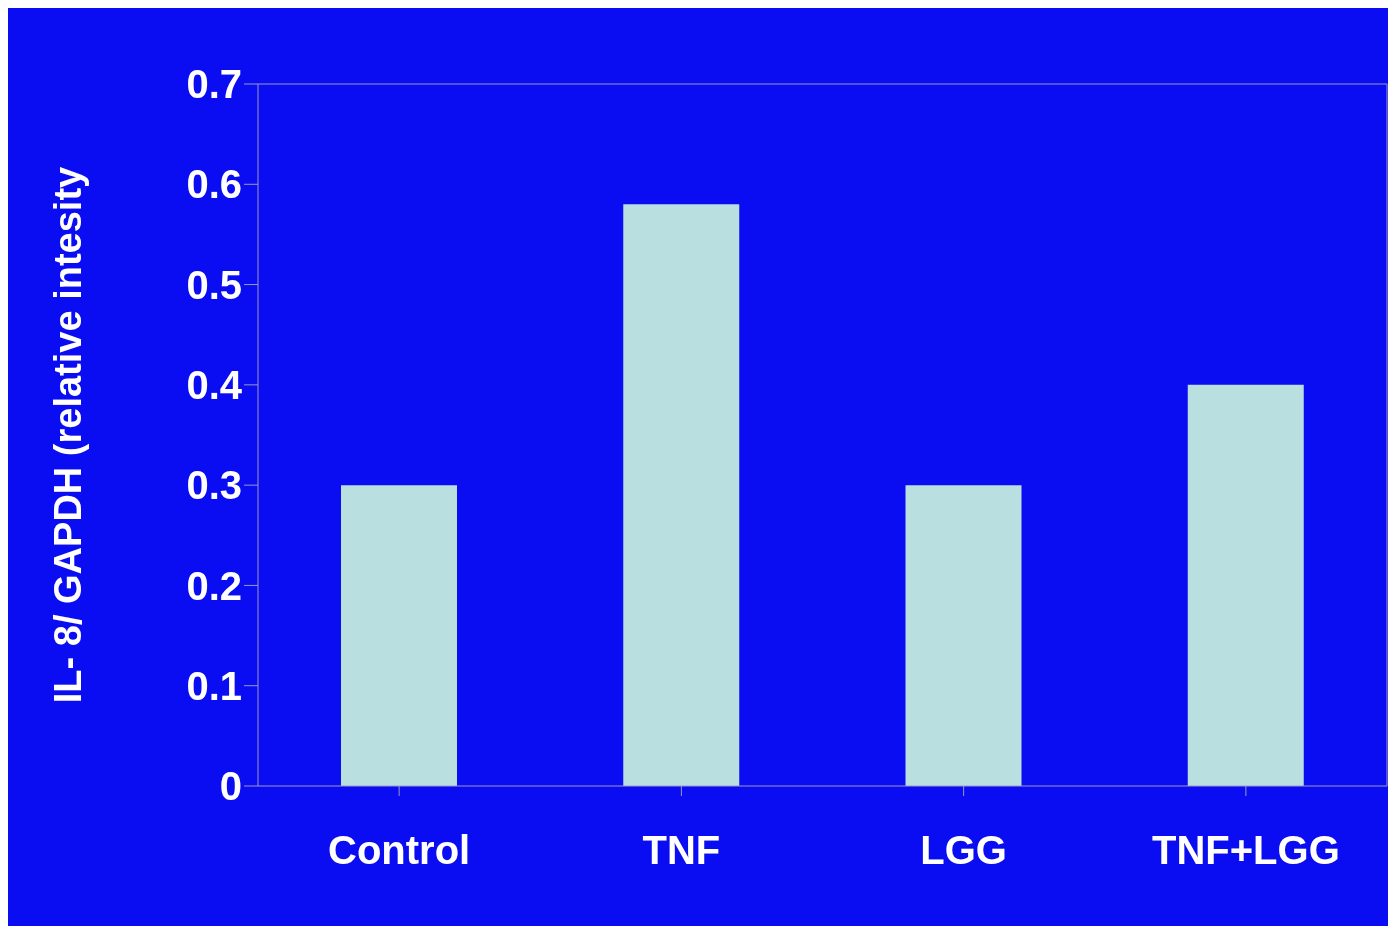  What do you see at coordinates (214, 685) in the screenshot?
I see `y-tick-label: 0.1` at bounding box center [214, 685].